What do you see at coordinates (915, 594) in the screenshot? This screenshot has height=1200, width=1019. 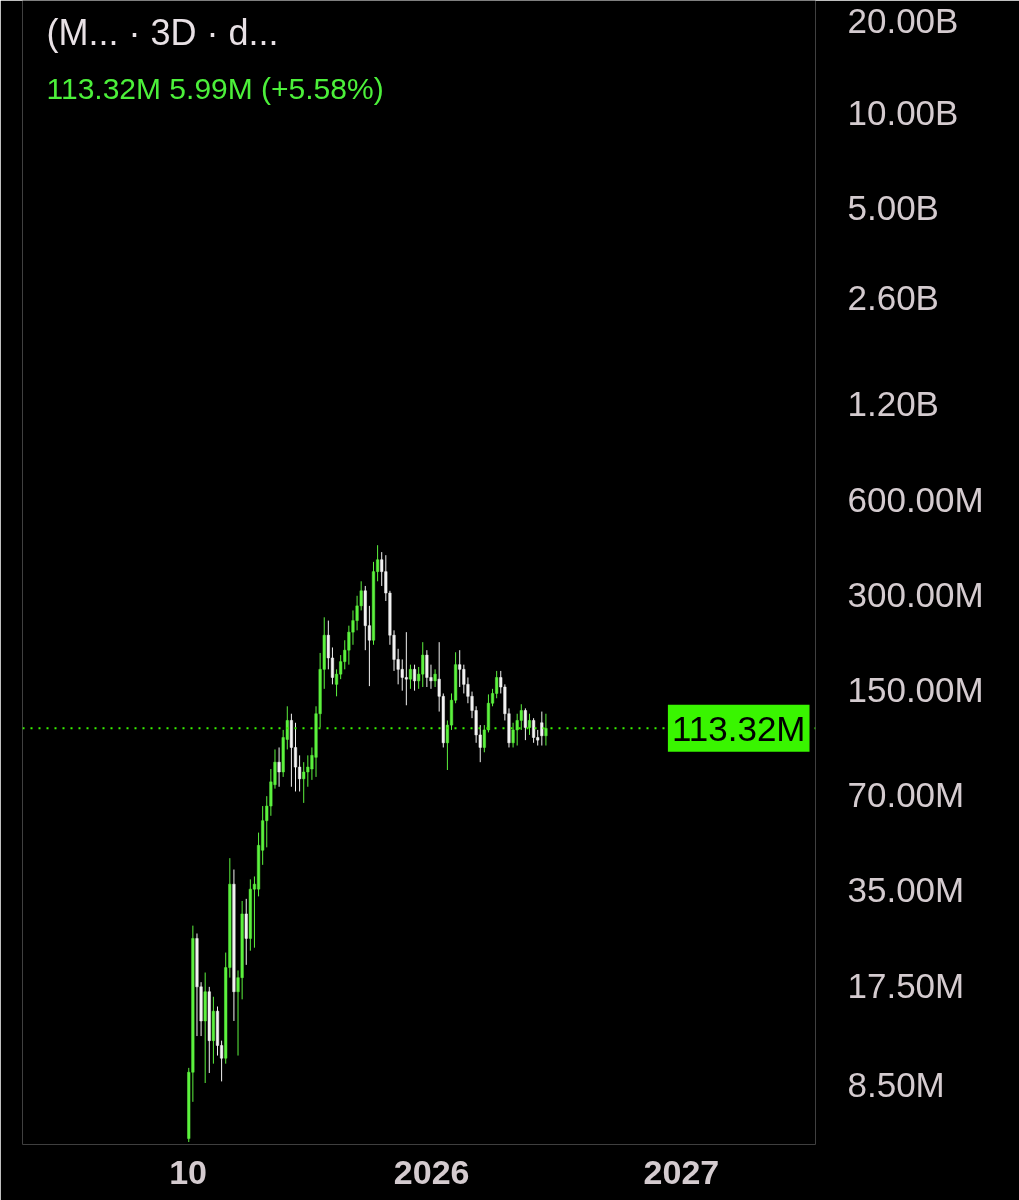 I see `y-tick-label: 300.00M` at bounding box center [915, 594].